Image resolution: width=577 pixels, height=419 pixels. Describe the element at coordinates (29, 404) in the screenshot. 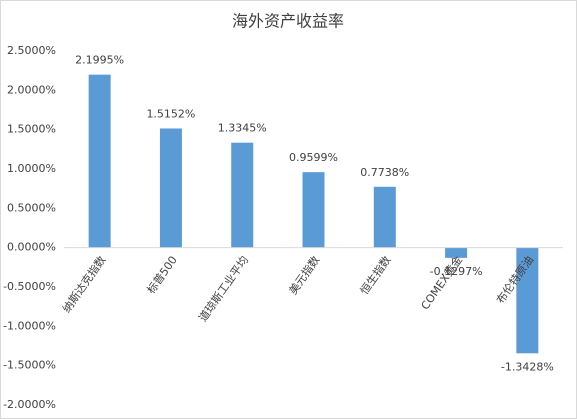

I see `y-tick-label: -2.0000%` at that location.